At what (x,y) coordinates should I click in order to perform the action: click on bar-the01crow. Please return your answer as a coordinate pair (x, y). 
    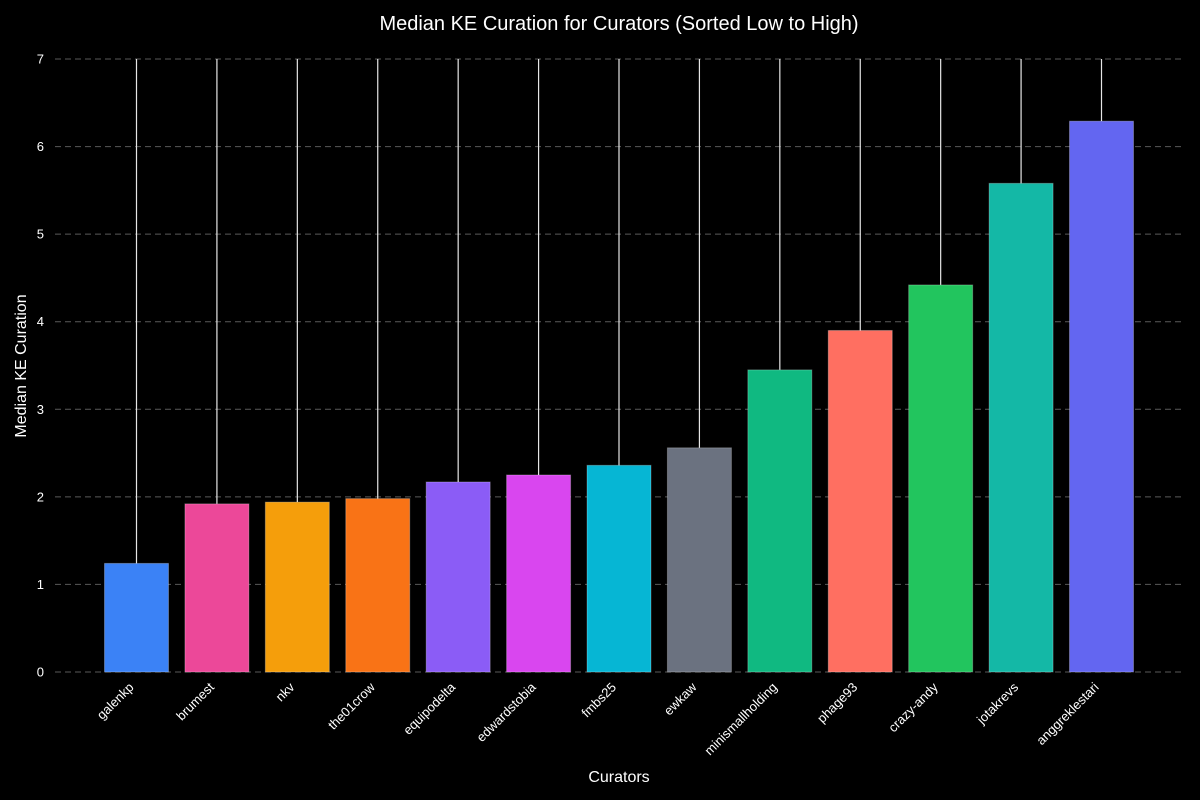
    Looking at the image, I should click on (378, 585).